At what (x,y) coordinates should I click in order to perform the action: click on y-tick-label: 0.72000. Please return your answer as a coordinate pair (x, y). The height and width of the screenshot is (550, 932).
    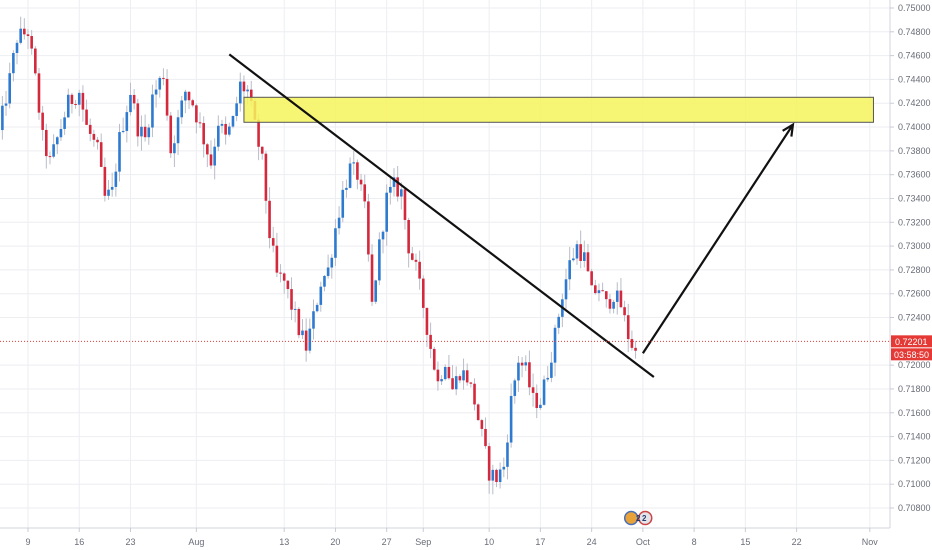
    Looking at the image, I should click on (914, 365).